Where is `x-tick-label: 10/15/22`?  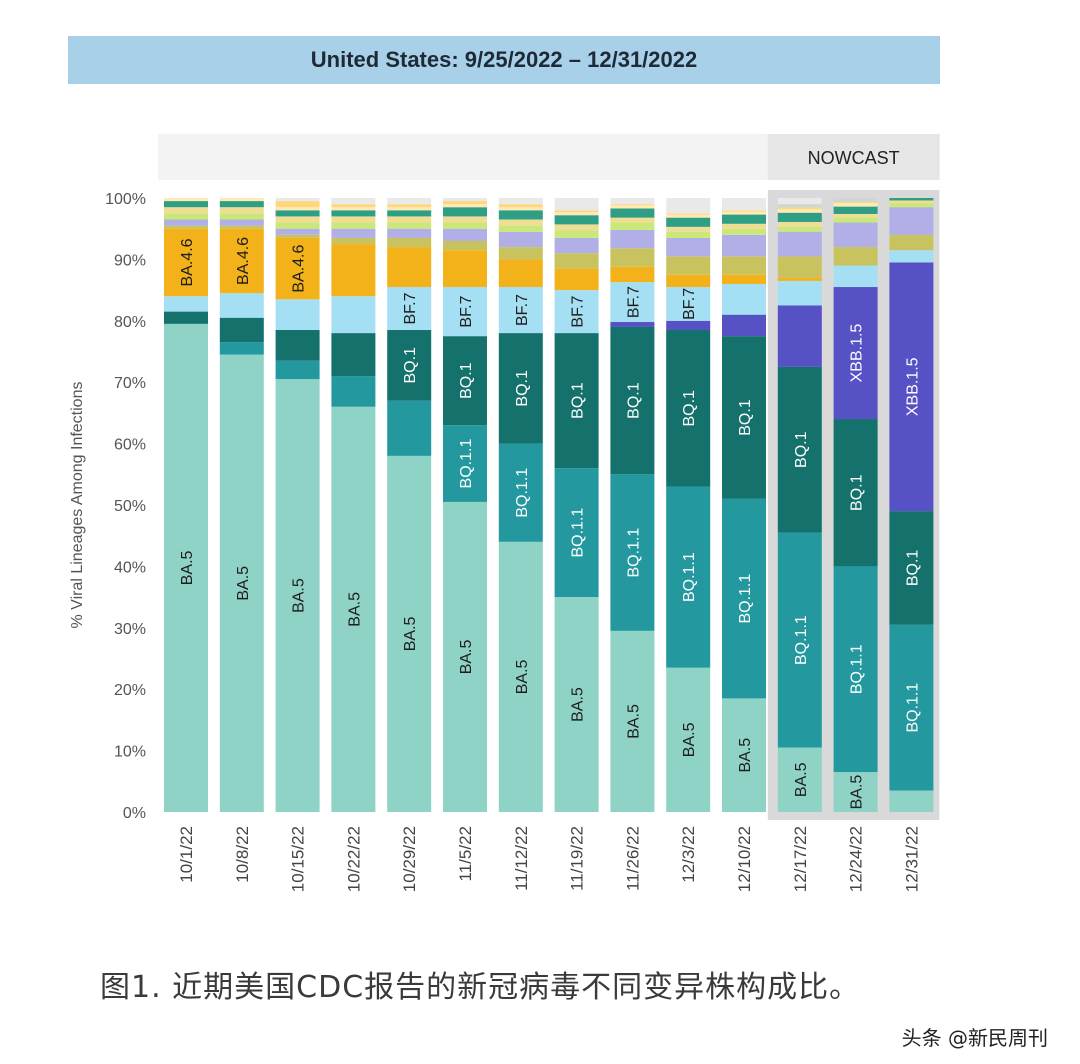 x-tick-label: 10/15/22 is located at coordinates (298, 859).